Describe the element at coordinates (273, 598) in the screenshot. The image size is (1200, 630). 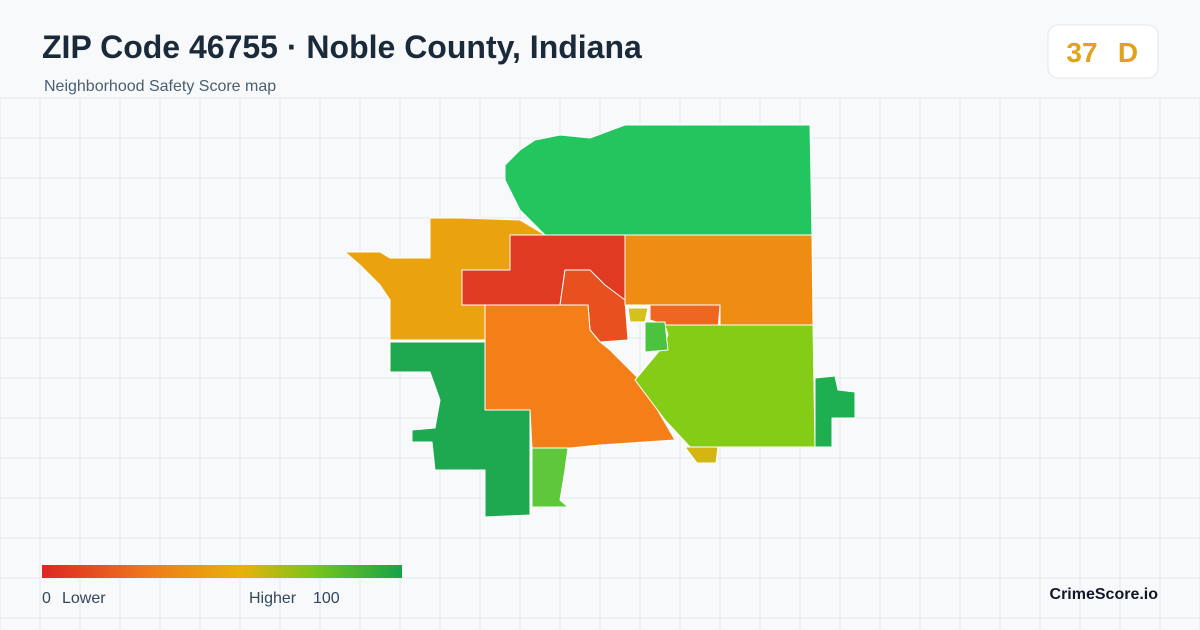
I see `legend-max-label: Higher` at that location.